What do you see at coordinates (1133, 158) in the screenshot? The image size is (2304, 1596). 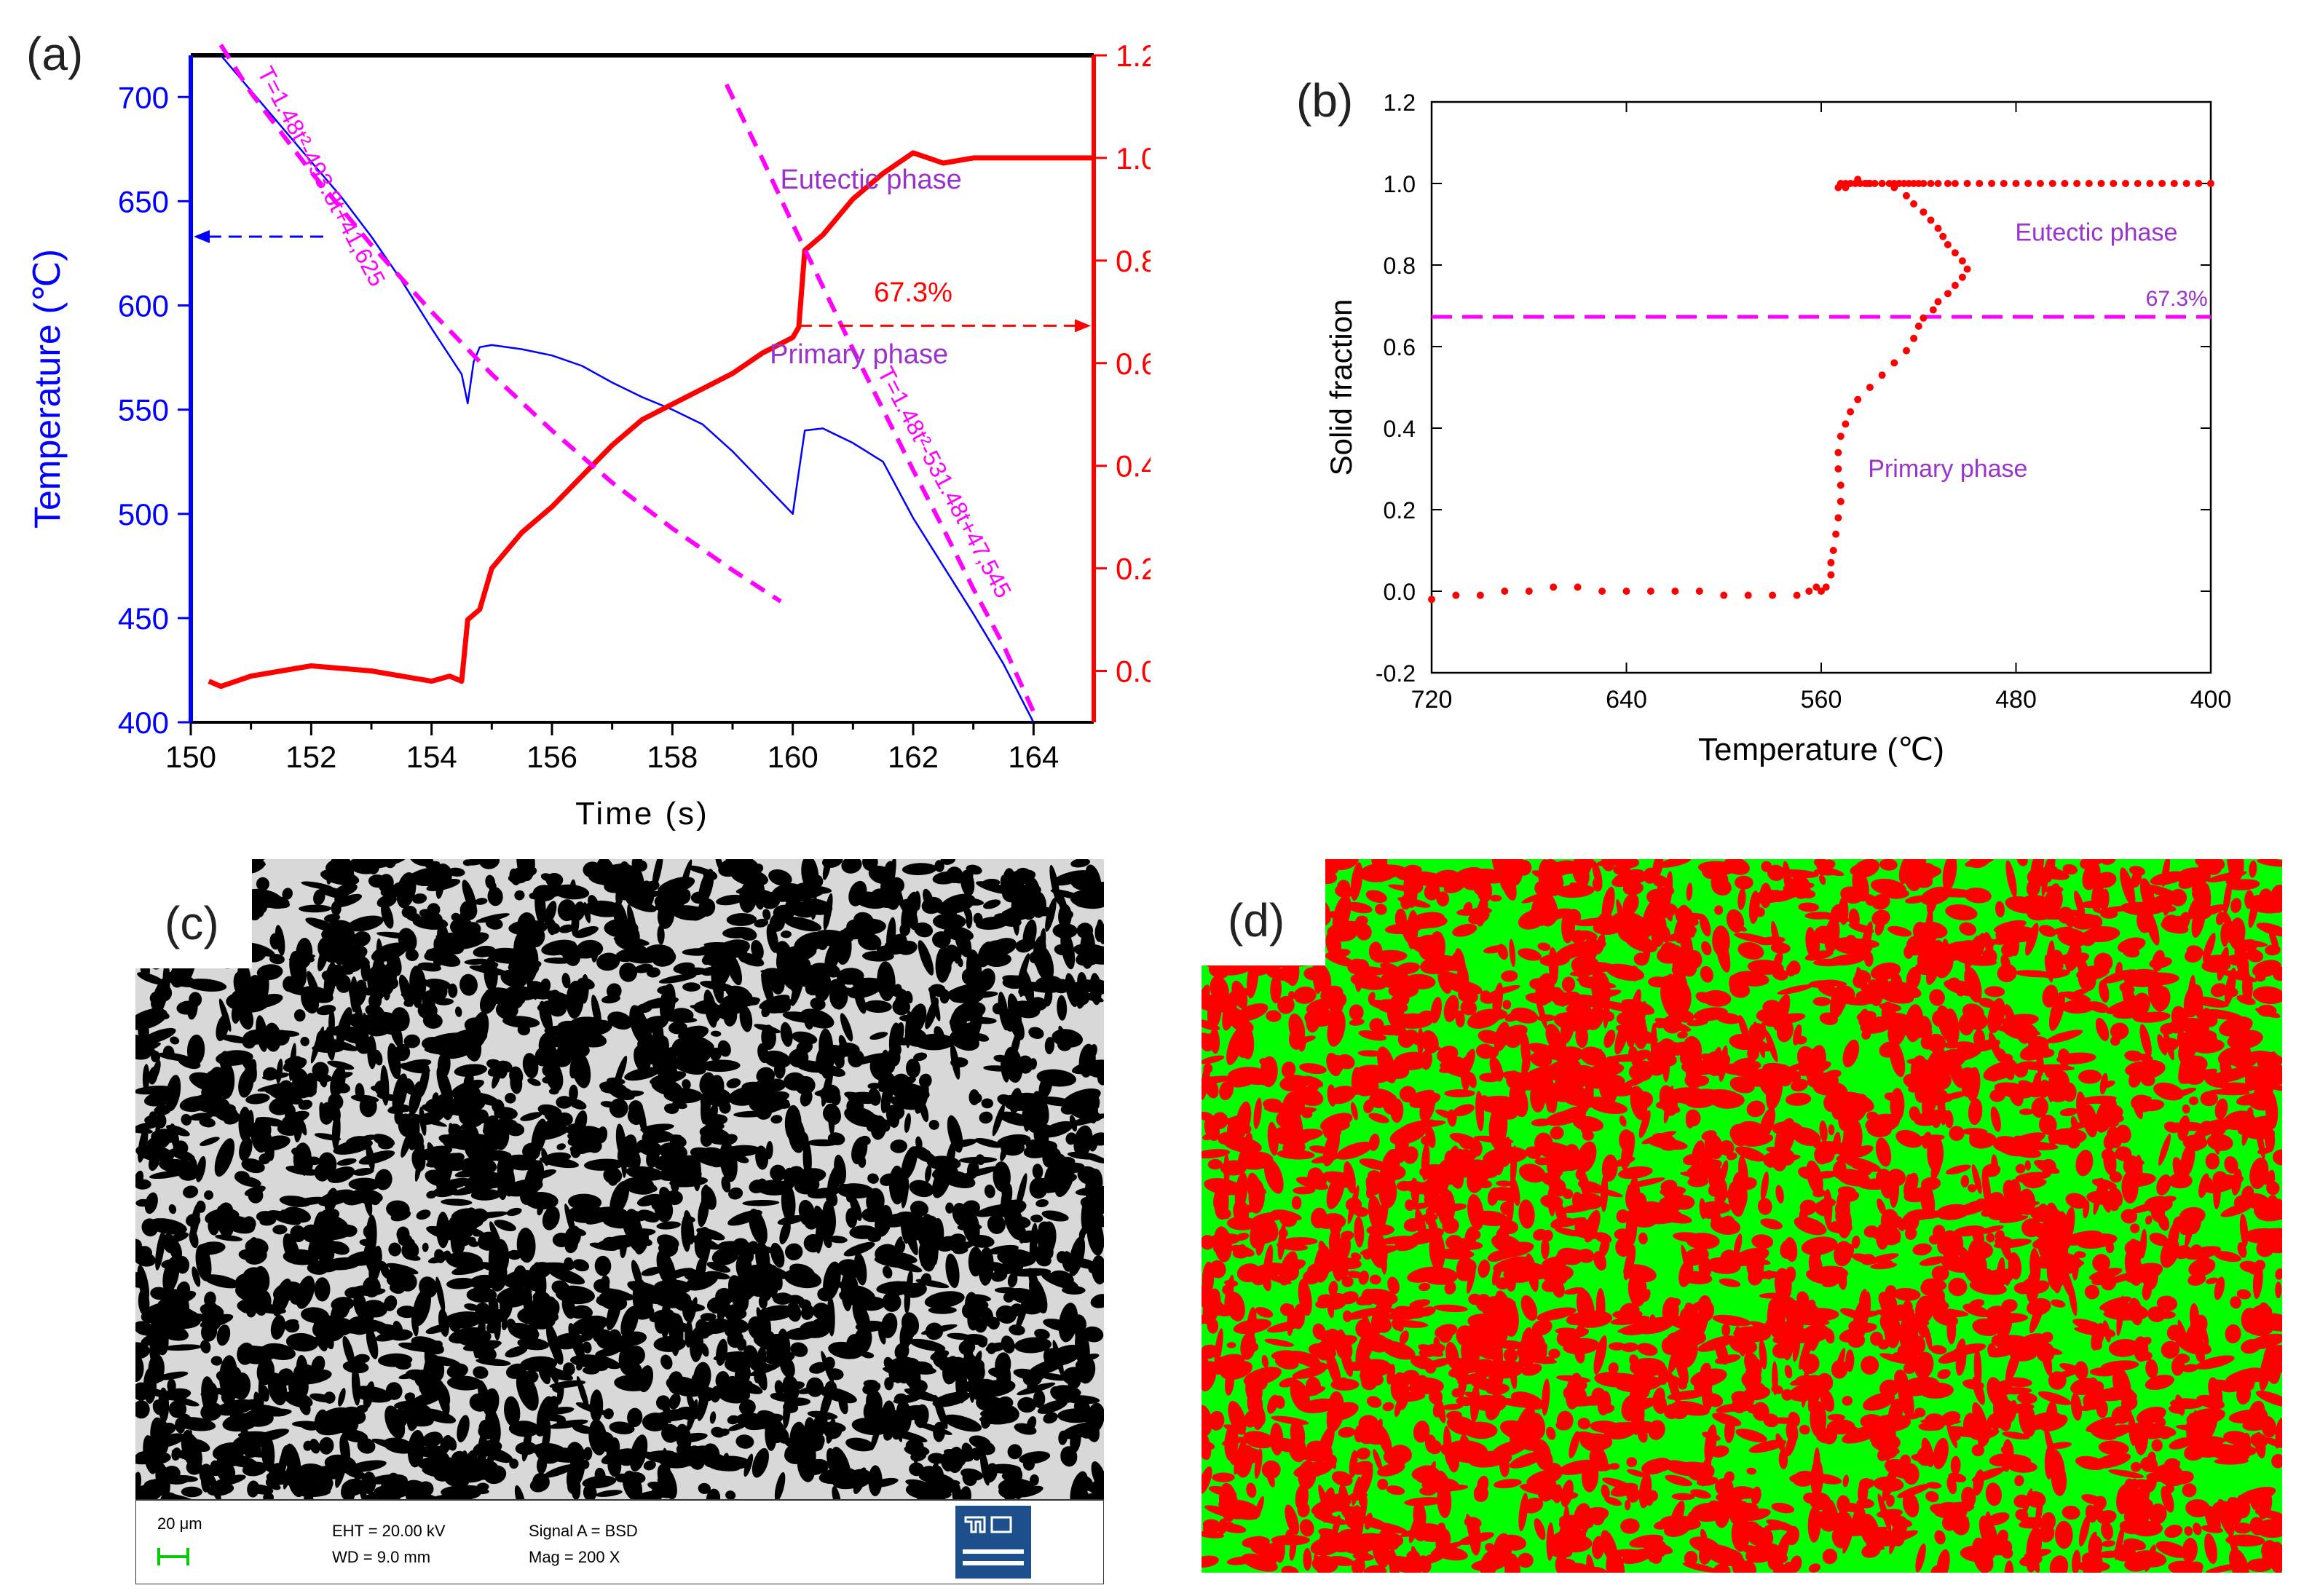 I see `y-right-tick-label: 1.0` at bounding box center [1133, 158].